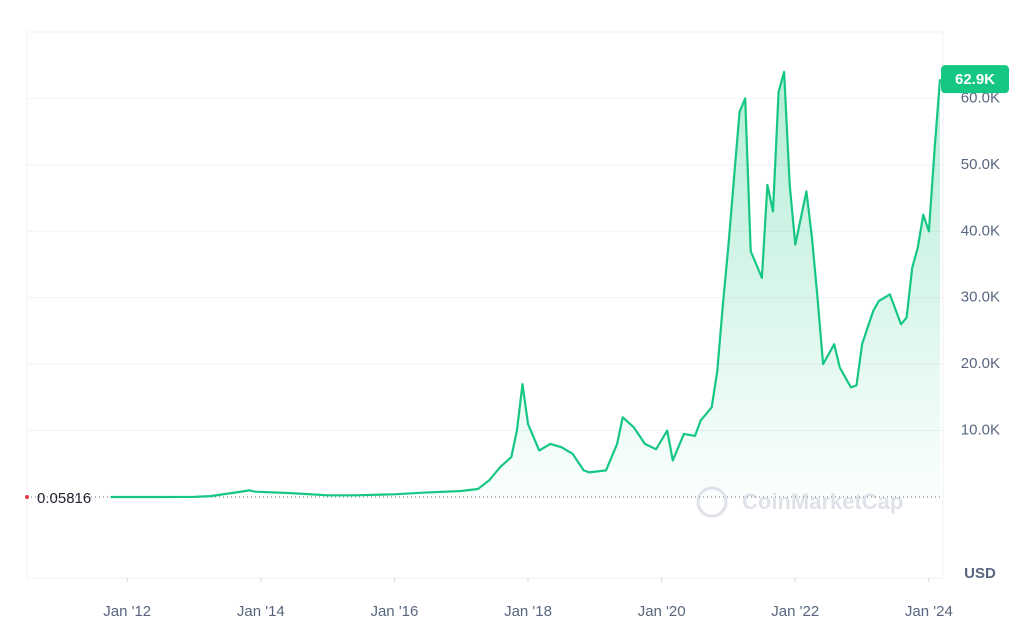 Image resolution: width=1024 pixels, height=622 pixels. Describe the element at coordinates (64, 498) in the screenshot. I see `baseline-label: 0.05816` at that location.